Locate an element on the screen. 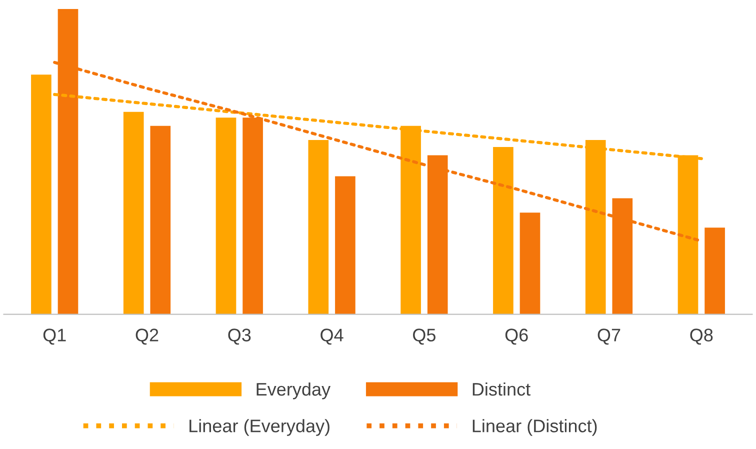 The image size is (756, 449). x-tick-label: Q2 is located at coordinates (147, 336).